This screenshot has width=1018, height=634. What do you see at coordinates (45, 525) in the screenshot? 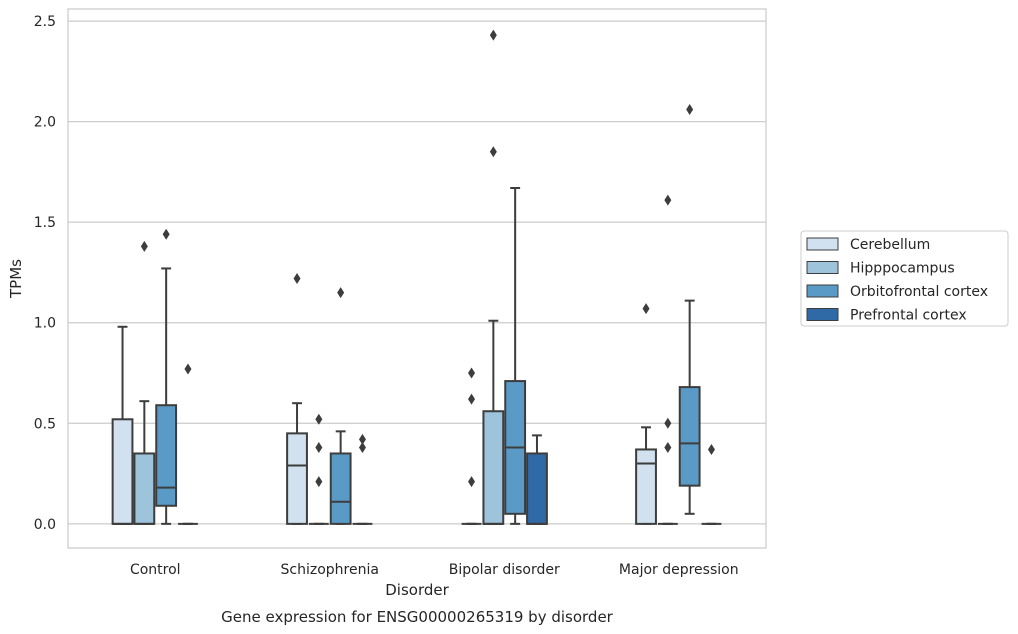
I see `y-tick-label: 0.0` at bounding box center [45, 525].